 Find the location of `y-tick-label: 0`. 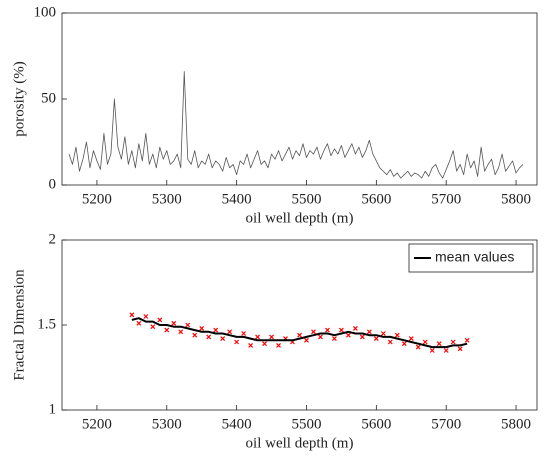

y-tick-label: 0 is located at coordinates (53, 184).